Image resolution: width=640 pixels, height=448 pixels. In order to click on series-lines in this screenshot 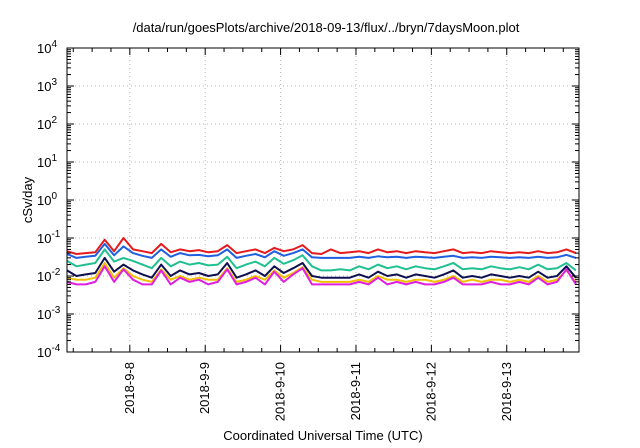, I will do `click(321, 261)`.